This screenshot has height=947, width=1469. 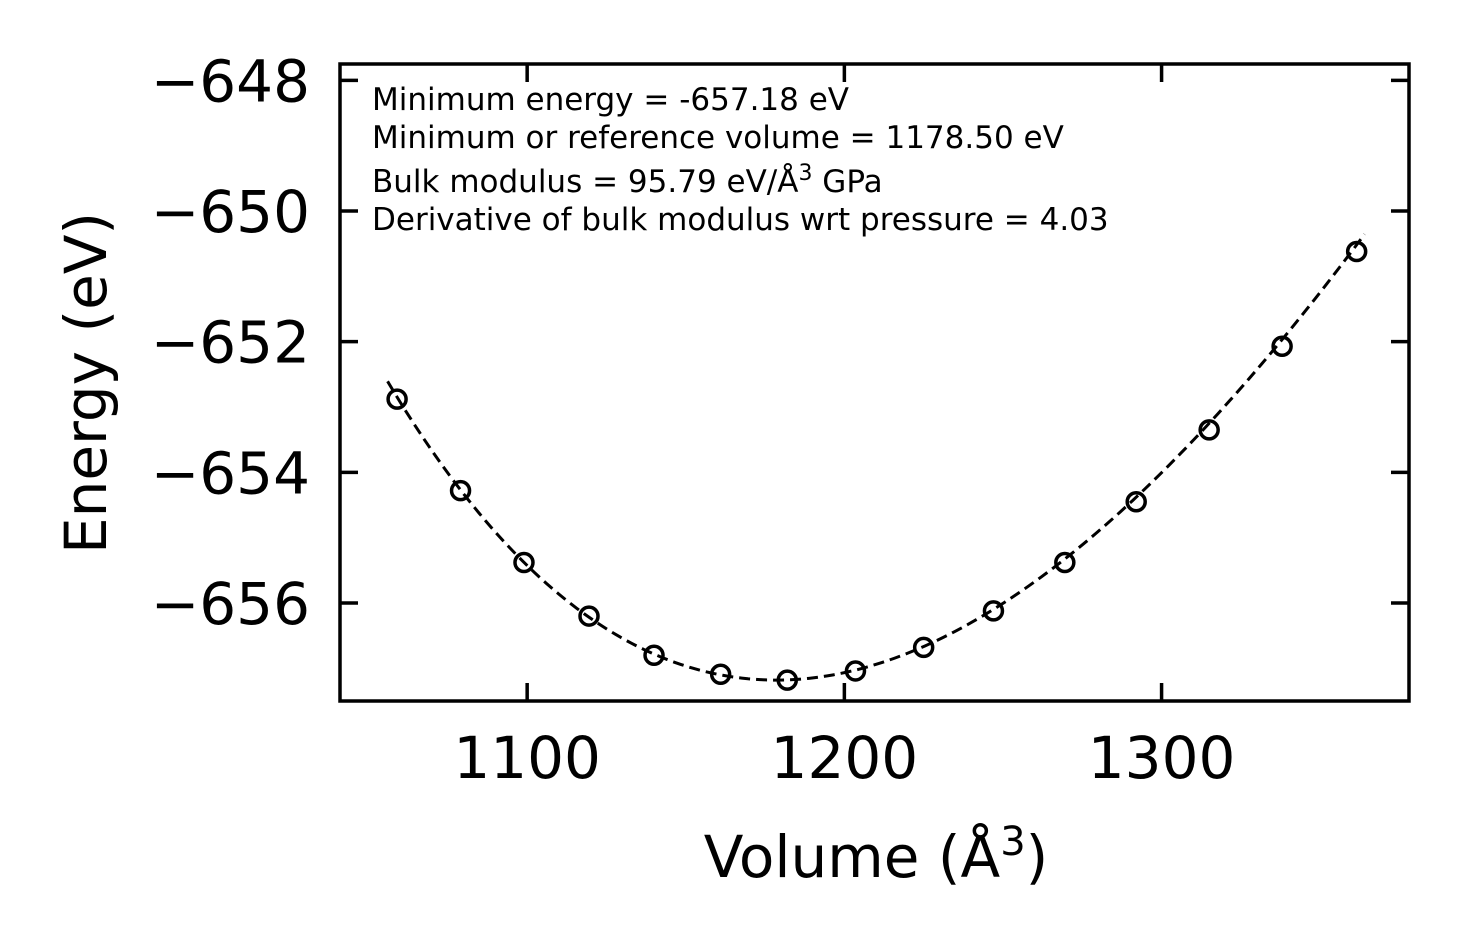 I want to click on y-tick-label: −652, so click(x=230, y=343).